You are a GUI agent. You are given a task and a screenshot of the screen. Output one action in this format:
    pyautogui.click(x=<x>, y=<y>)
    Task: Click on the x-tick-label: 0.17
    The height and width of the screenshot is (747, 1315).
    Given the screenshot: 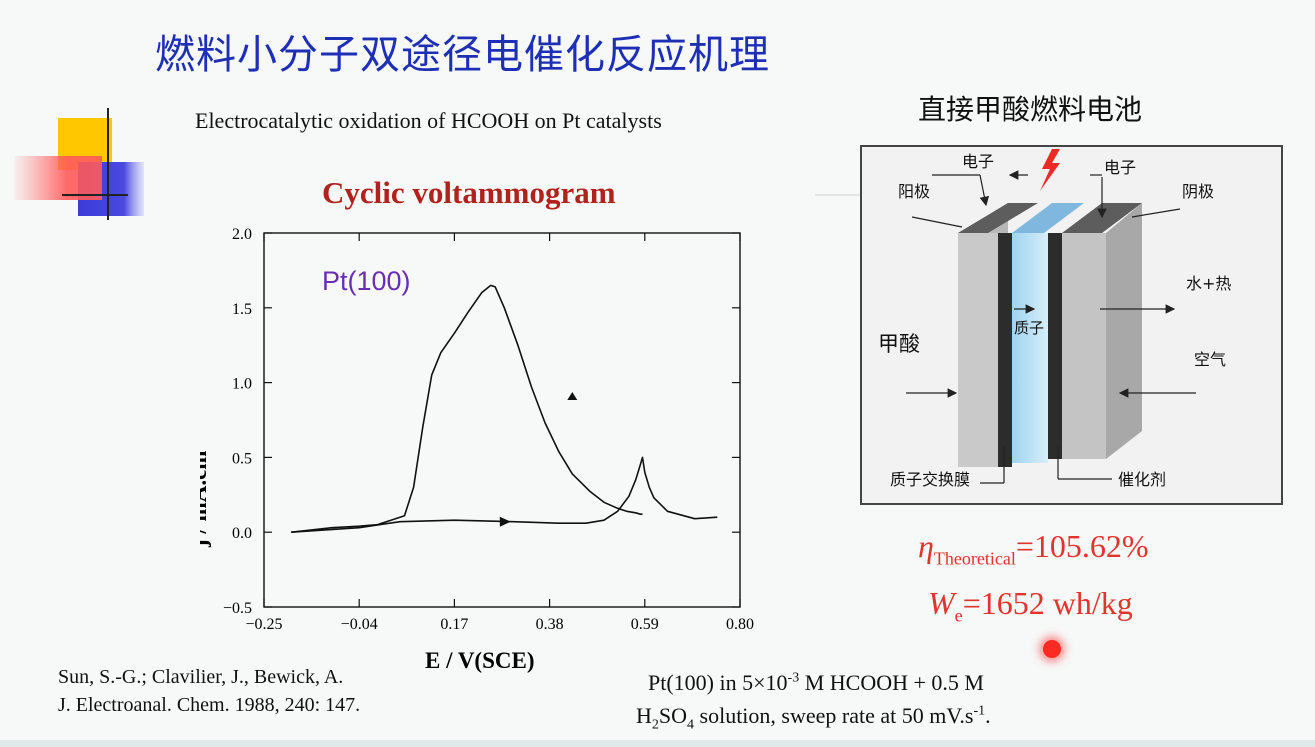 What is the action you would take?
    pyautogui.click(x=454, y=624)
    